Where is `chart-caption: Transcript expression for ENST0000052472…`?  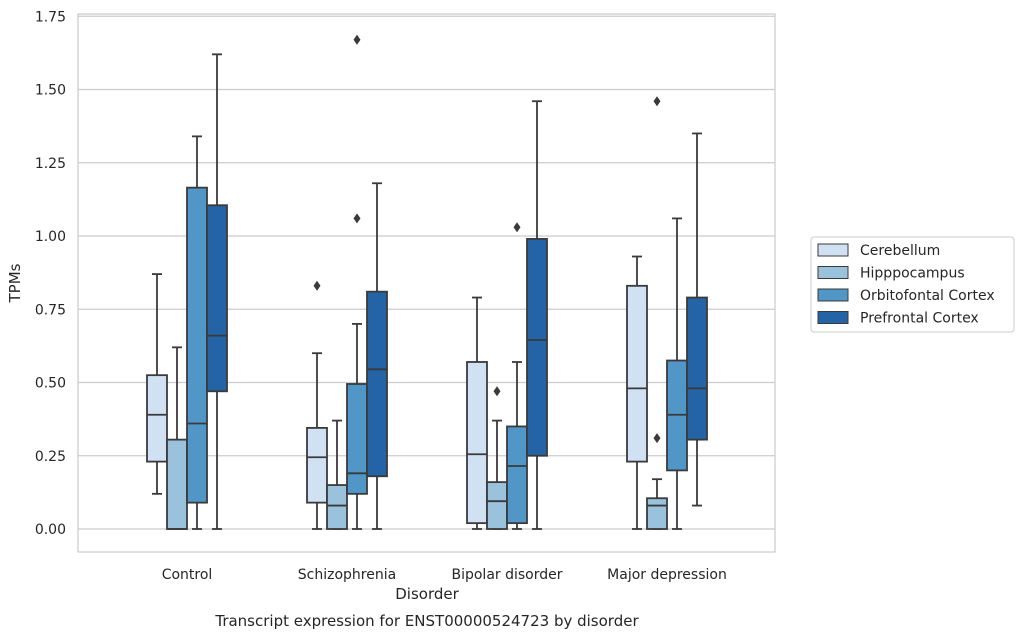
chart-caption: Transcript expression for ENST0000052472… is located at coordinates (426, 621).